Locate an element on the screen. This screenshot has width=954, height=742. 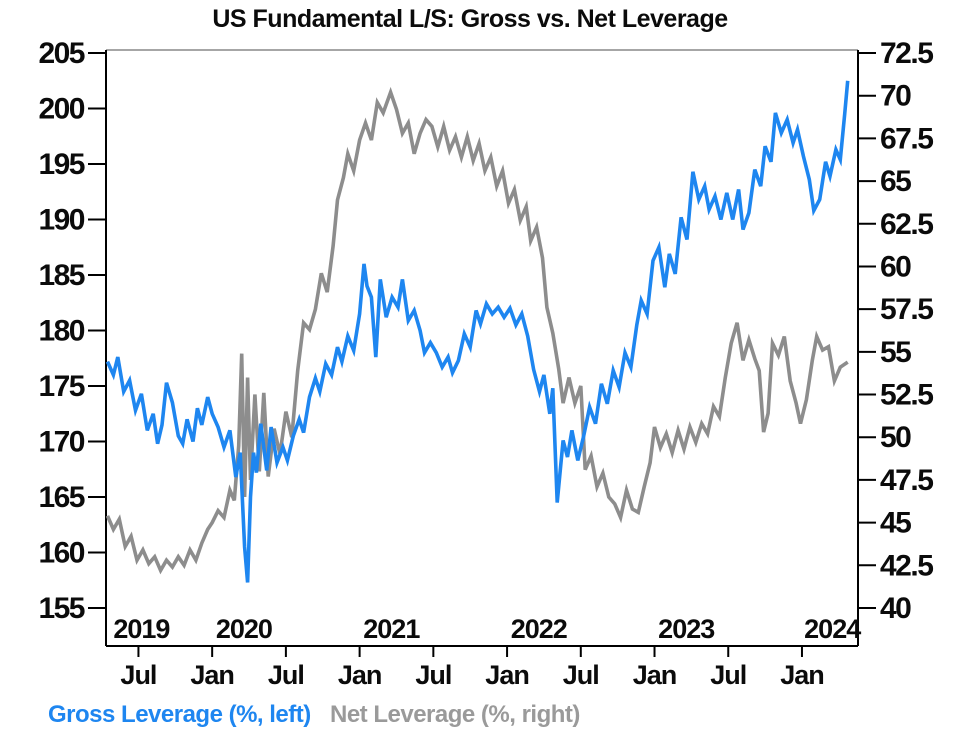
left-axis-tick-label: 170 is located at coordinates (61, 442).